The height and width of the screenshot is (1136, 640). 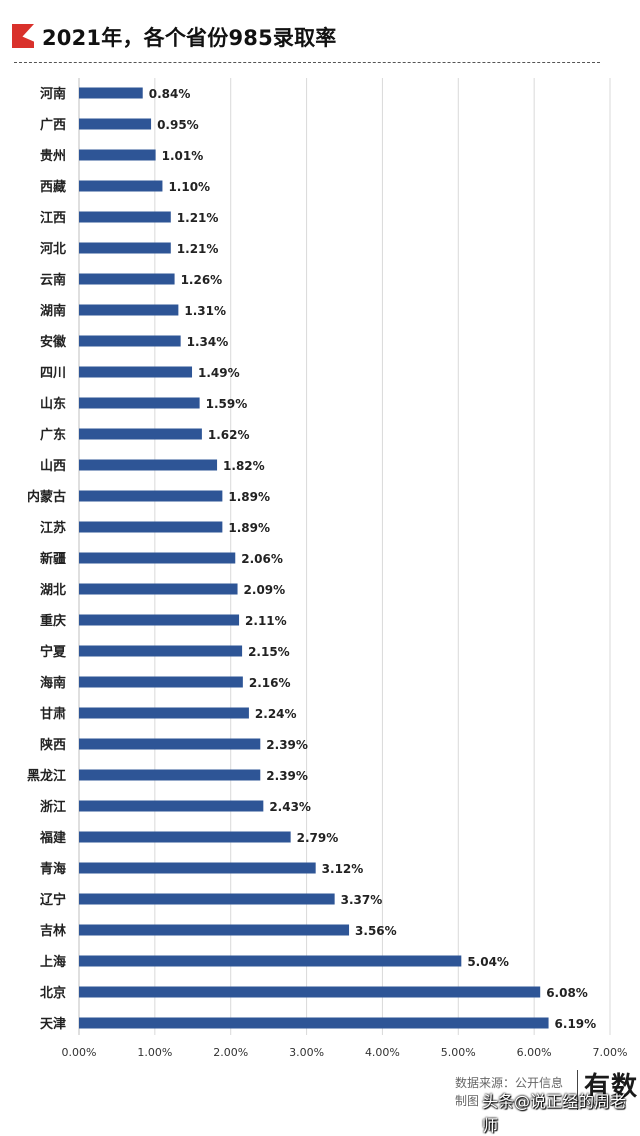 What do you see at coordinates (362, 900) in the screenshot?
I see `value-label: 3.37%` at bounding box center [362, 900].